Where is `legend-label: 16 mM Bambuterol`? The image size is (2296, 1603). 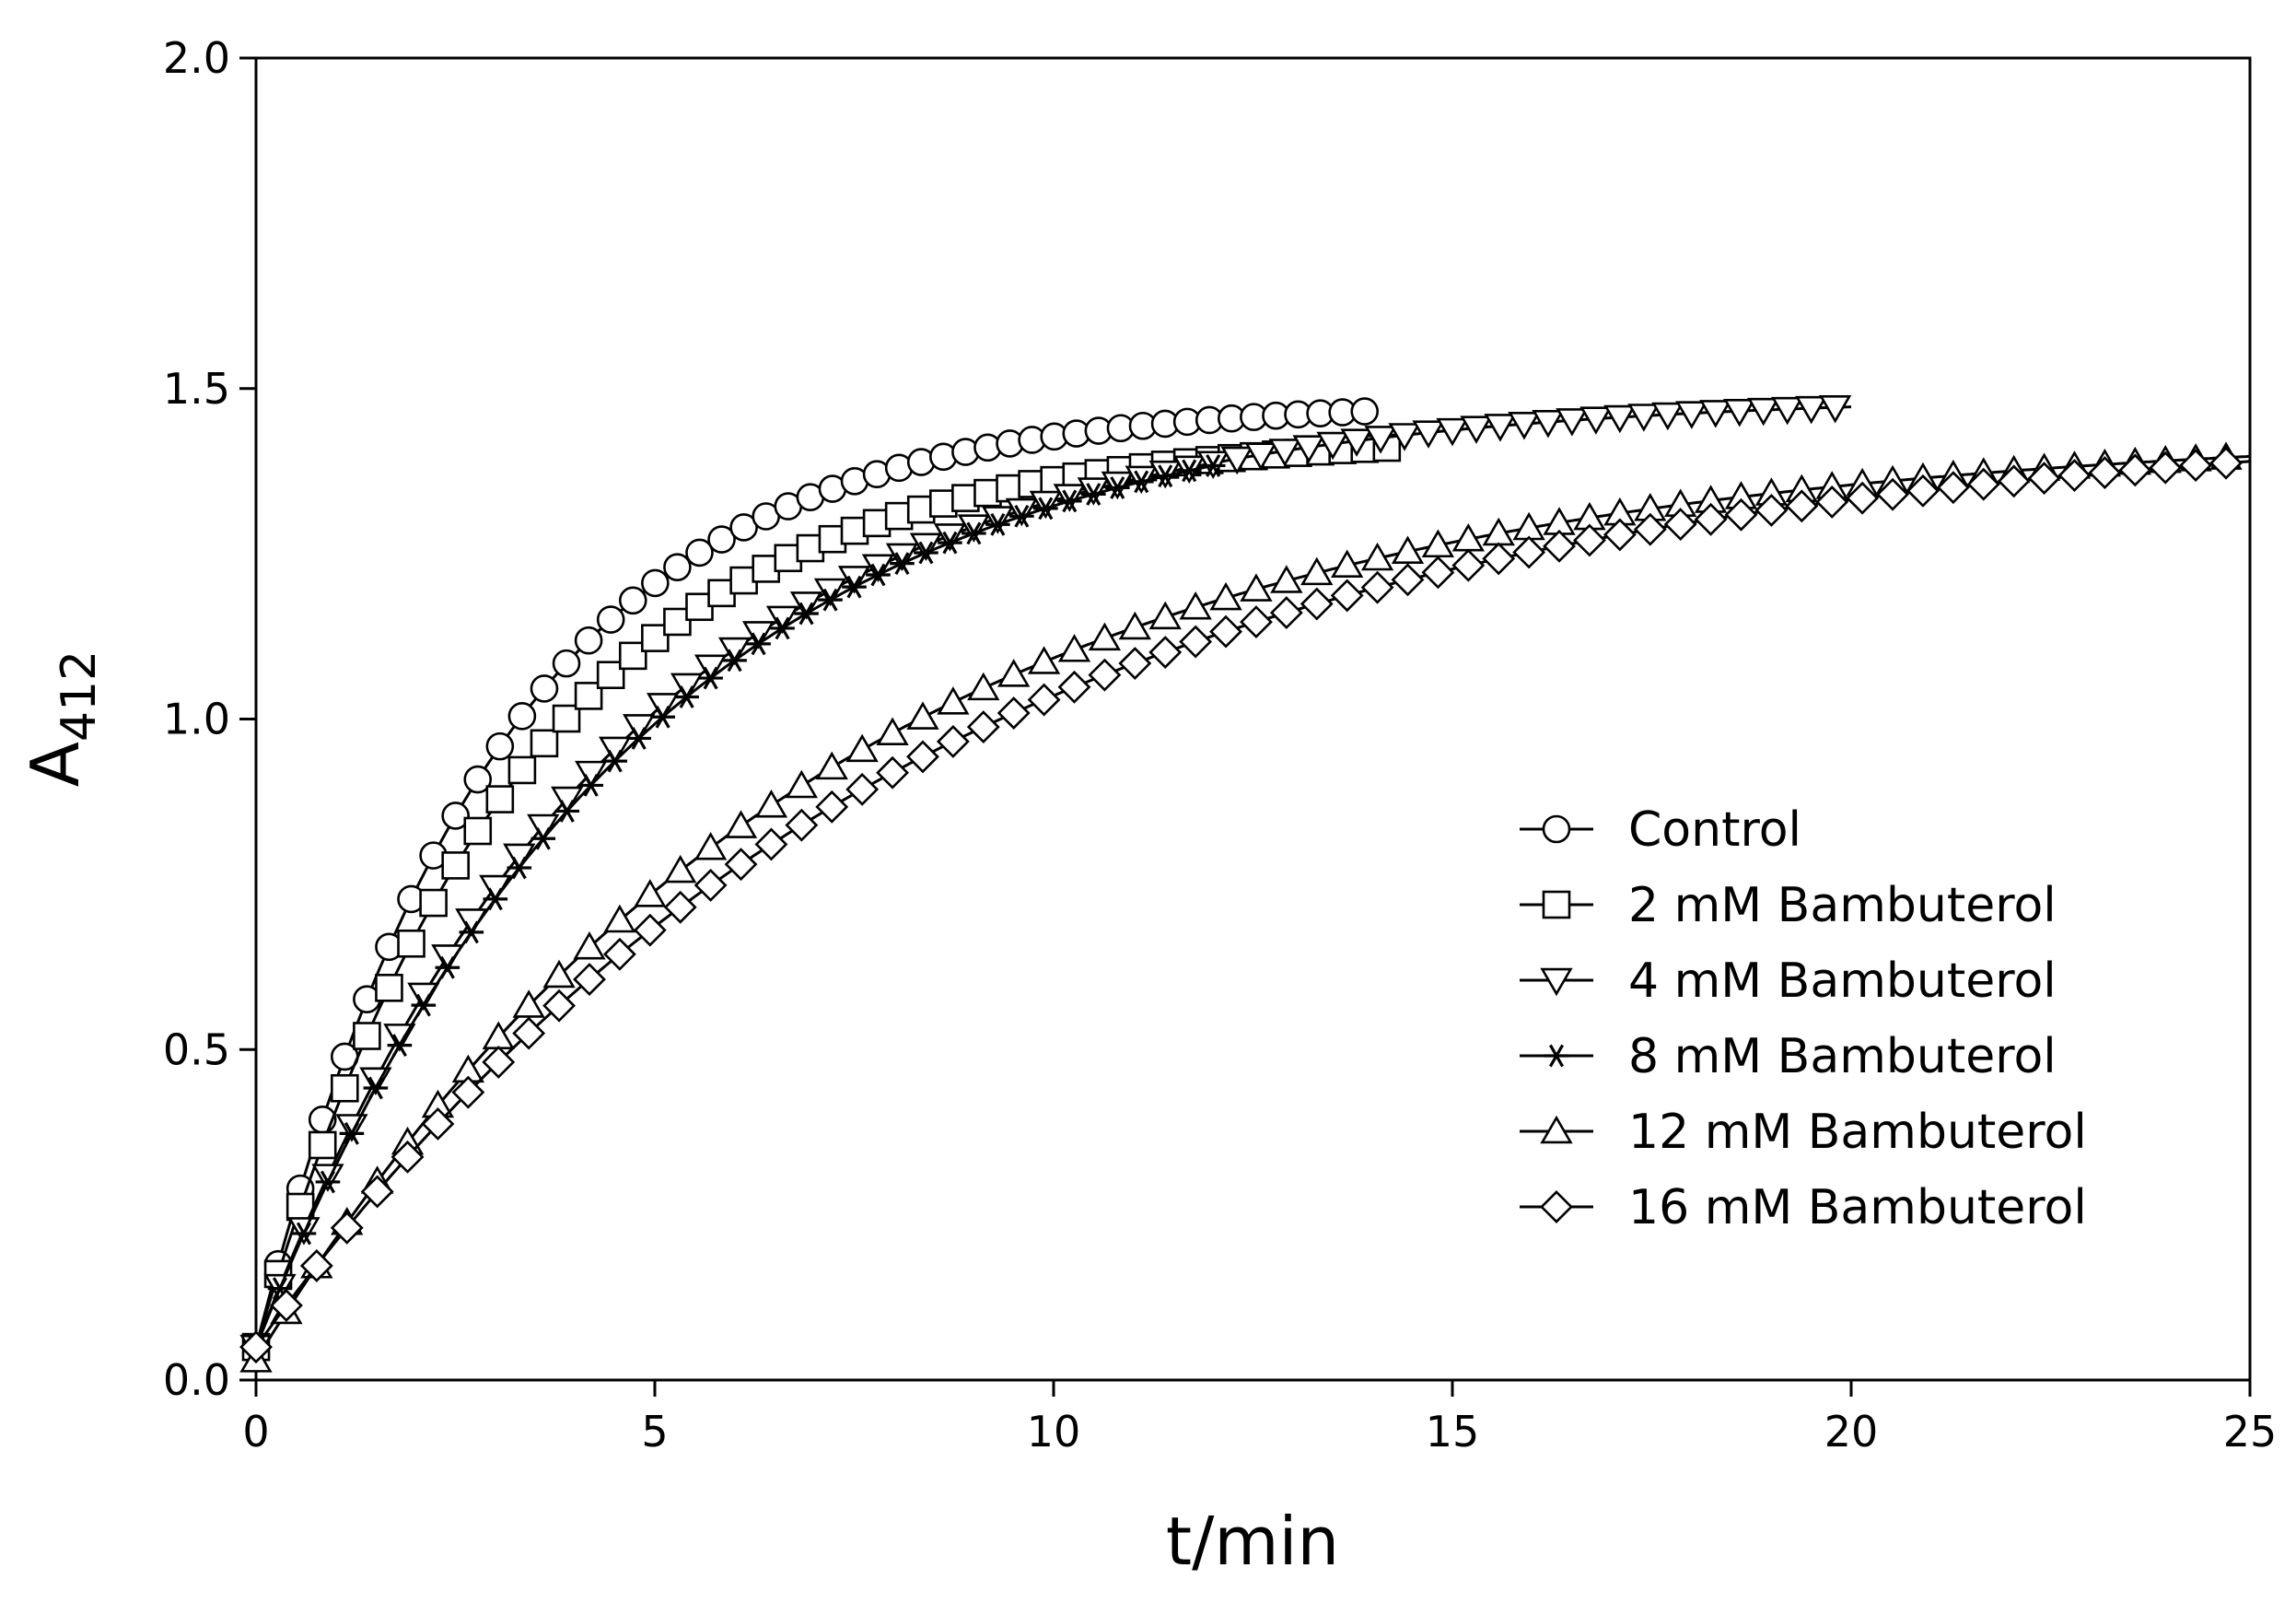 legend-label: 16 mM Bambuterol is located at coordinates (1857, 1207).